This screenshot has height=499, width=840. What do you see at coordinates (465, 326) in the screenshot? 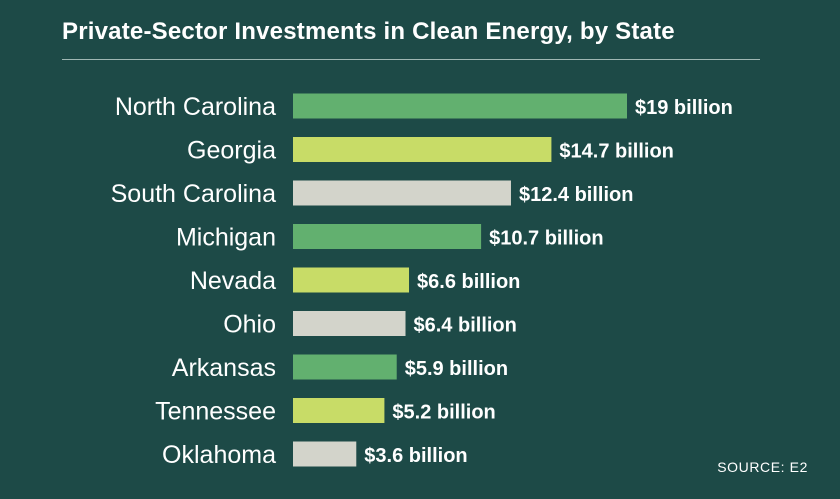
I see `value-label: $6.4 billion` at bounding box center [465, 326].